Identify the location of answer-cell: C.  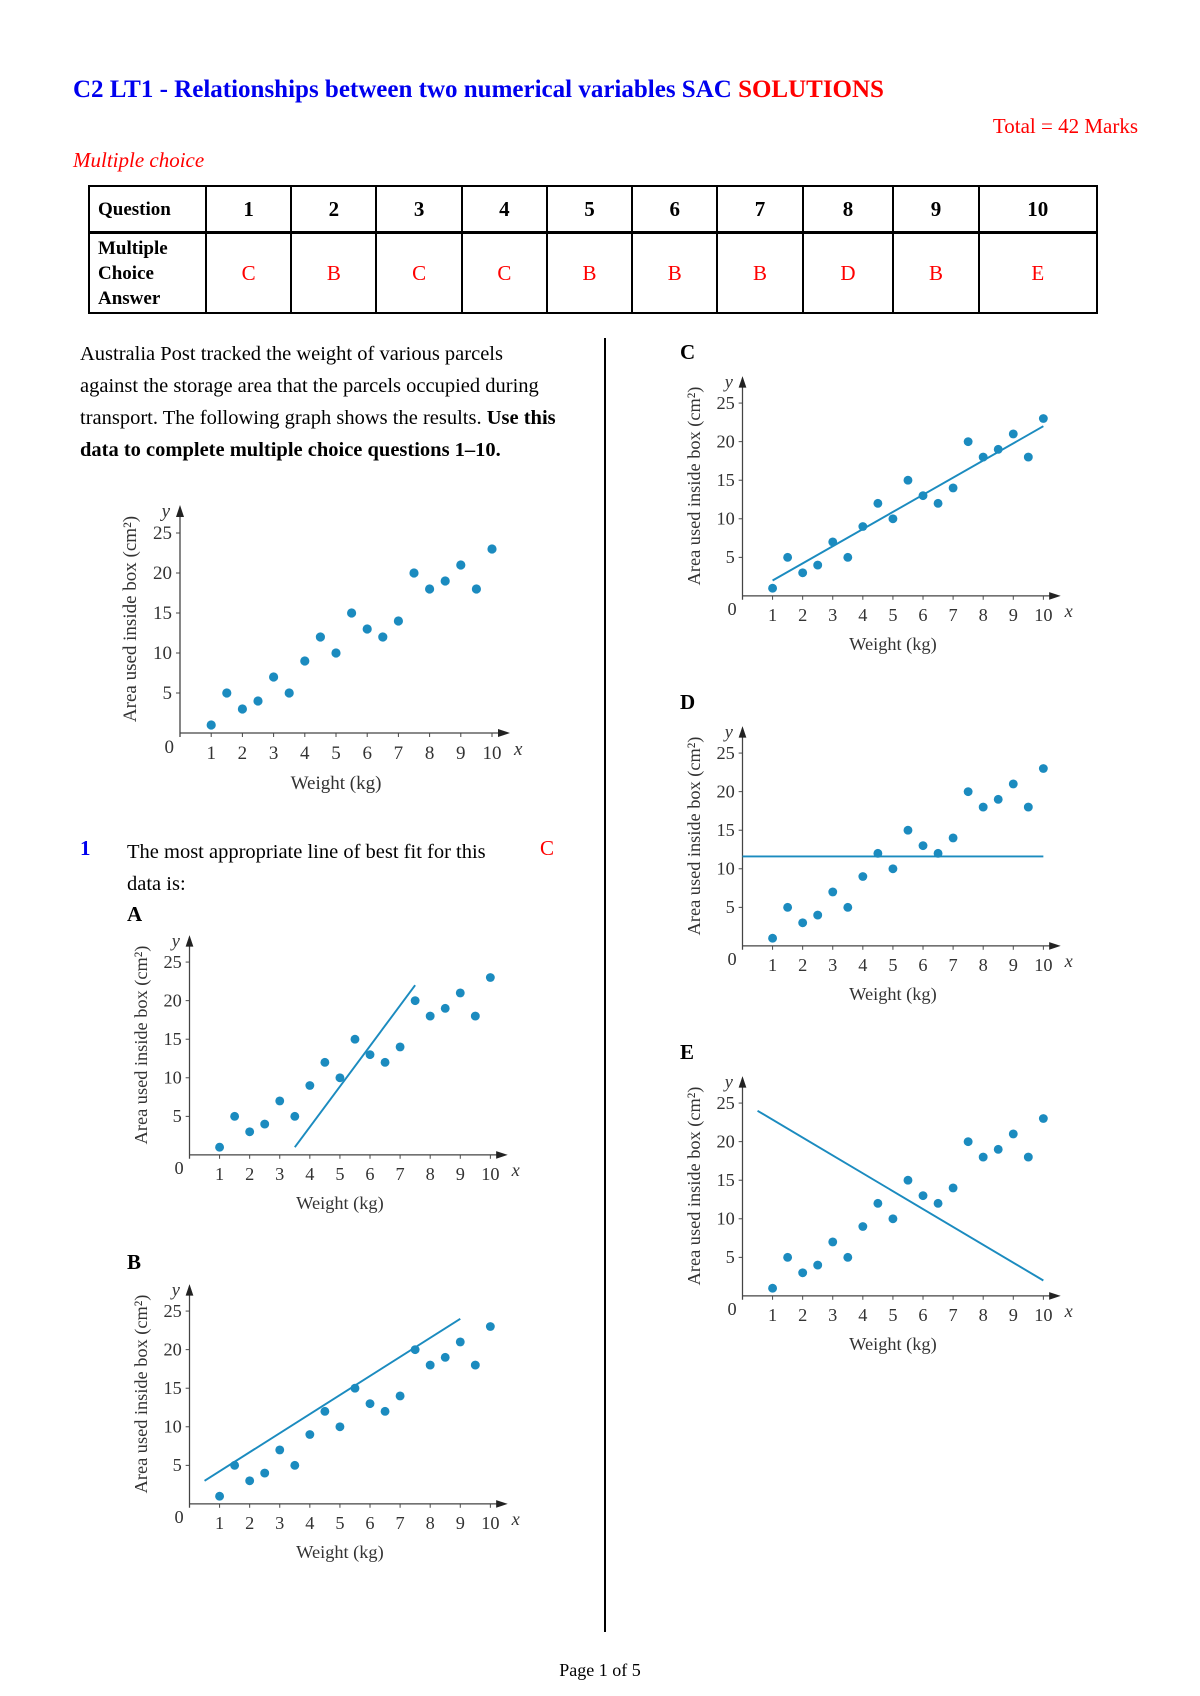
(248, 272).